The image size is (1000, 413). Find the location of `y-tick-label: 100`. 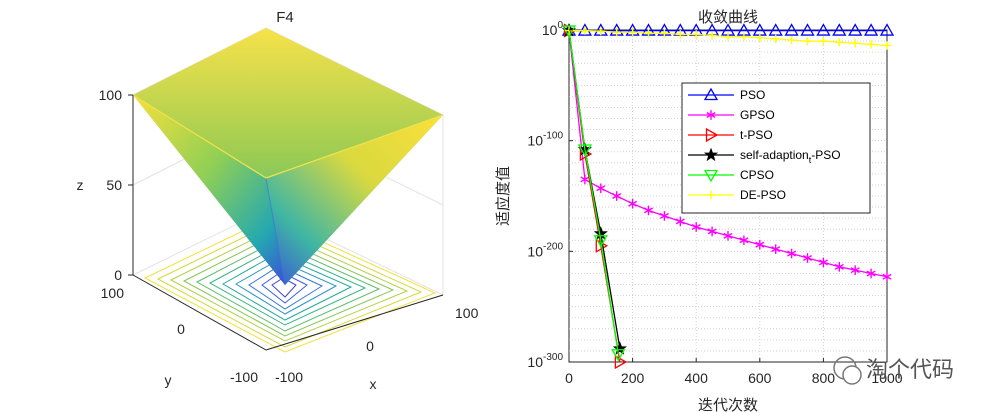

y-tick-label: 100 is located at coordinates (553, 29).